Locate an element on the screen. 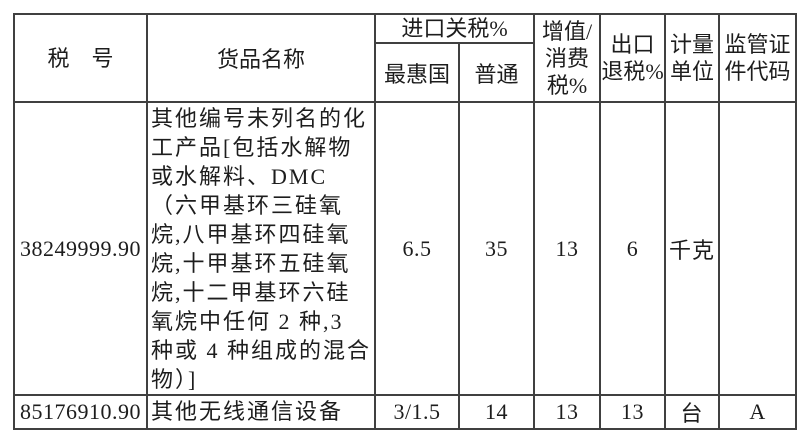 This screenshot has height=430, width=800. cell-general-rate: 14 is located at coordinates (496, 412).